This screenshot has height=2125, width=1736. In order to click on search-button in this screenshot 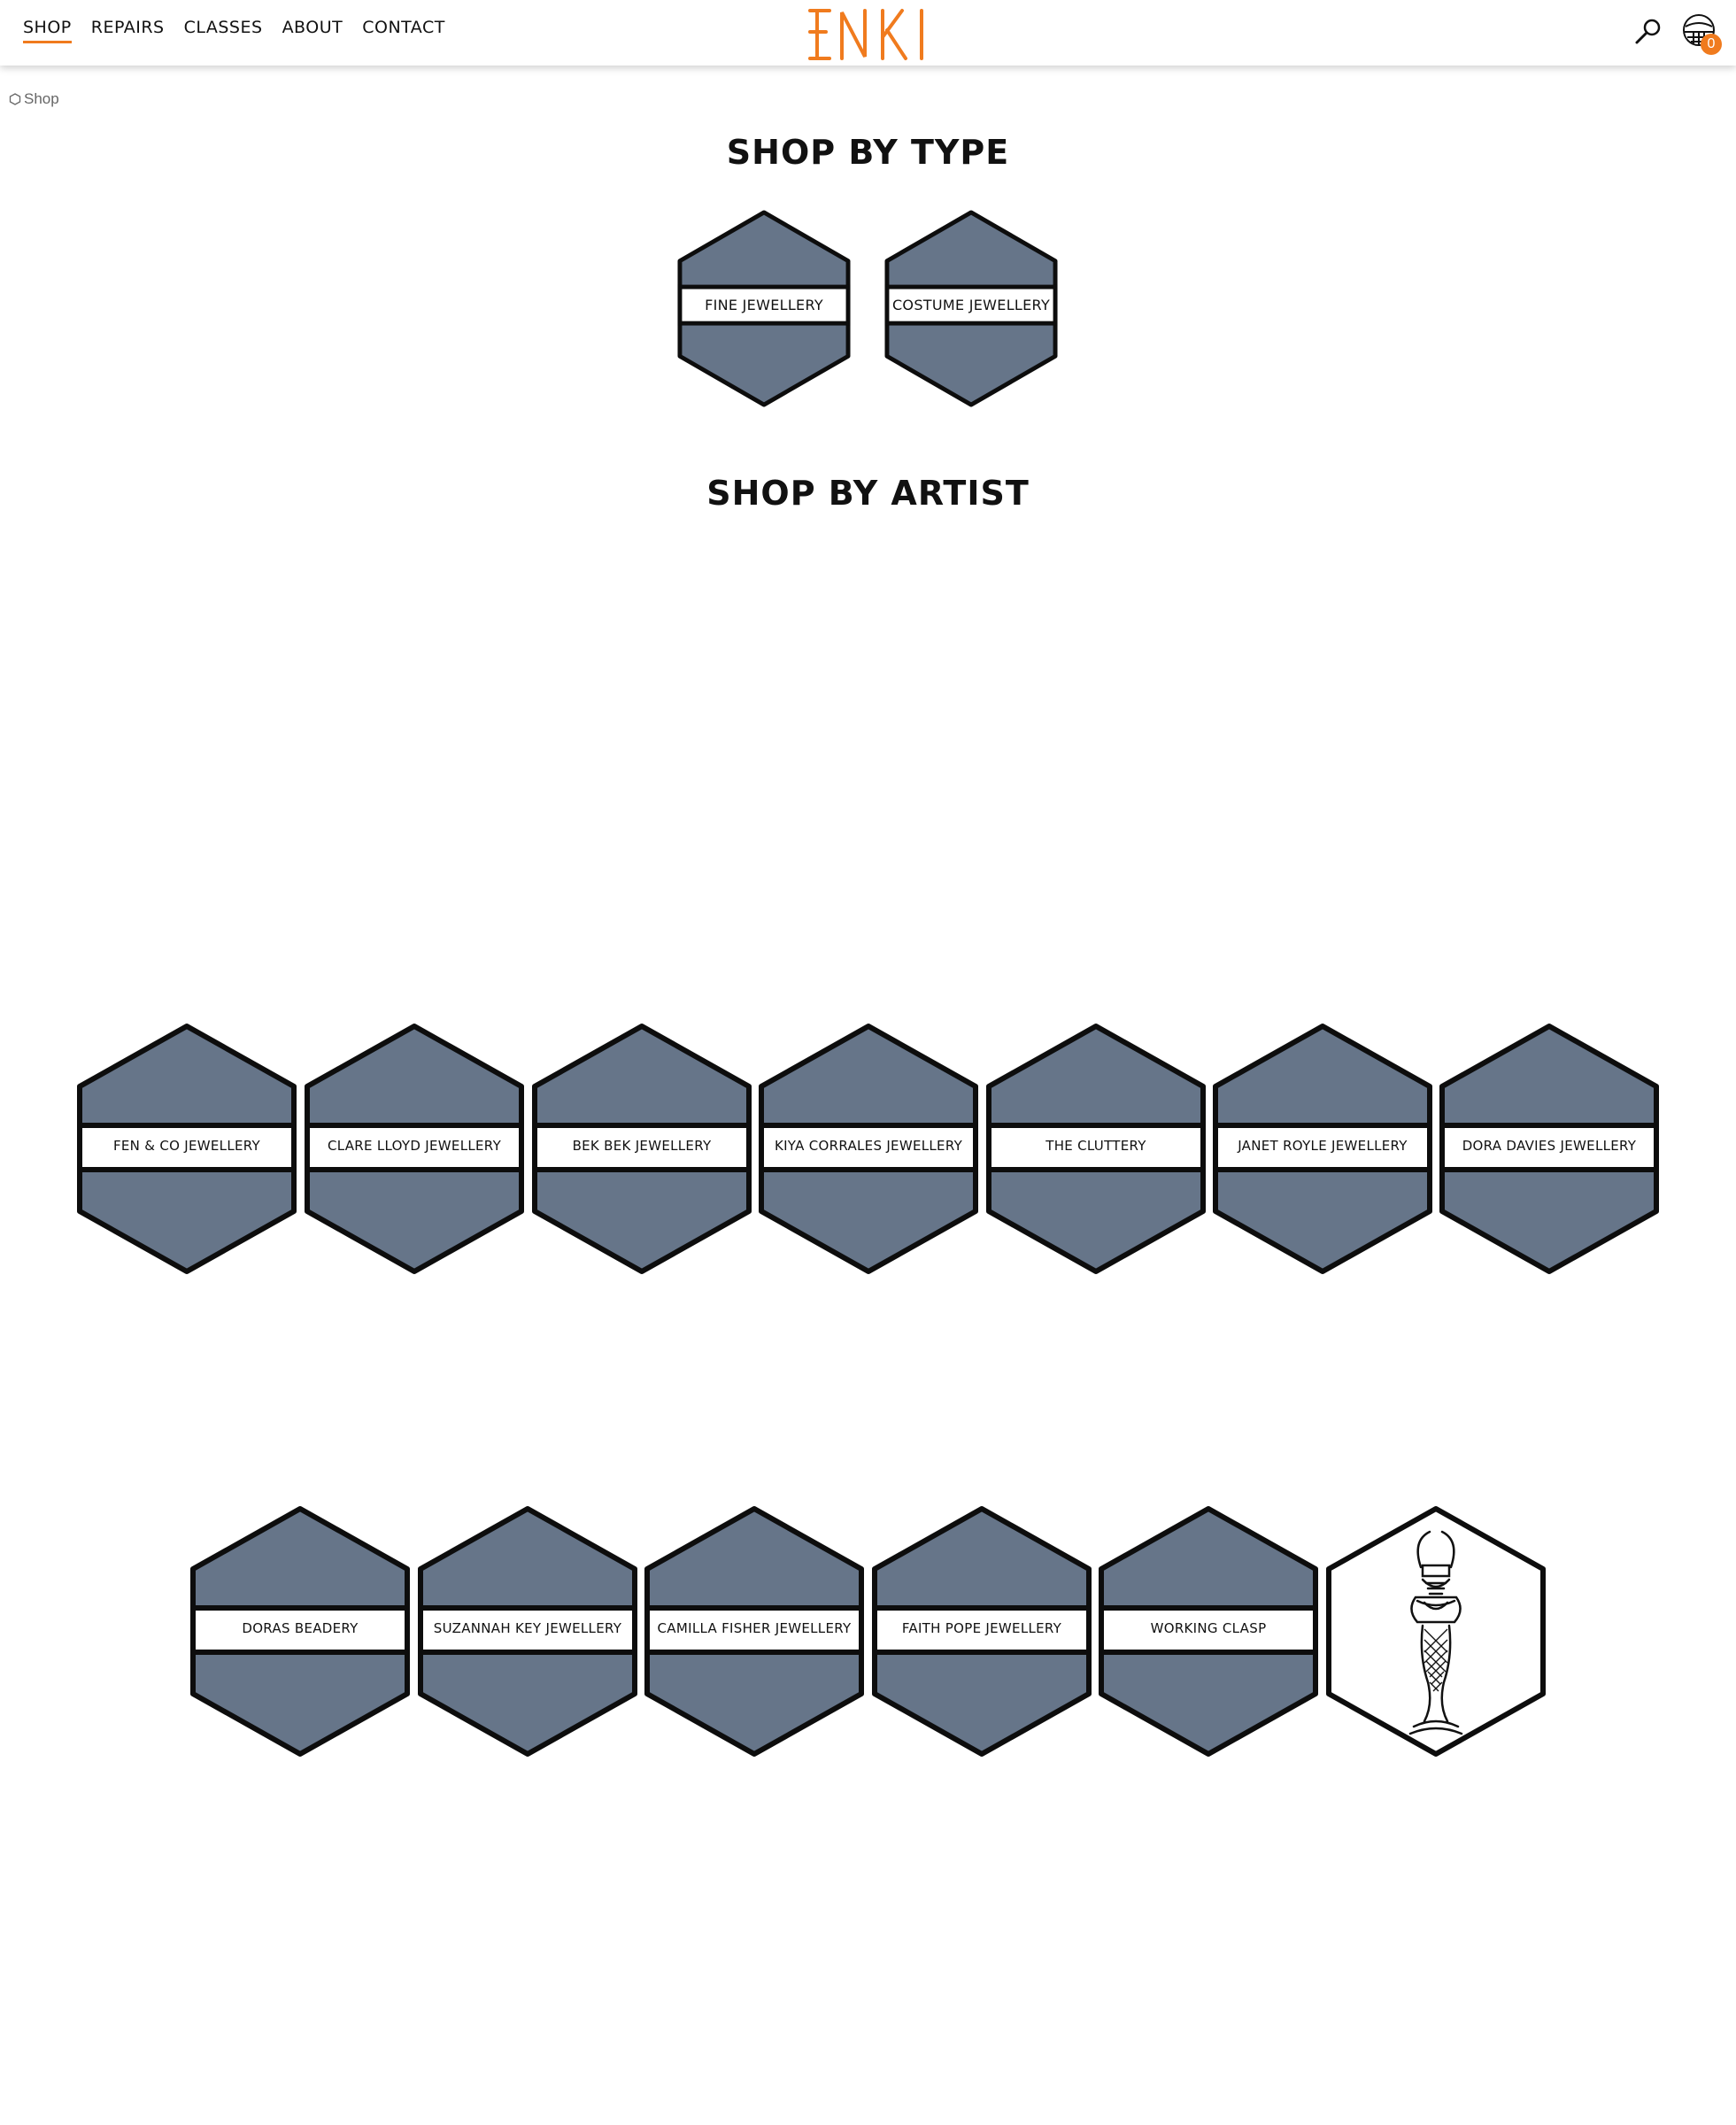, I will do `click(1648, 32)`.